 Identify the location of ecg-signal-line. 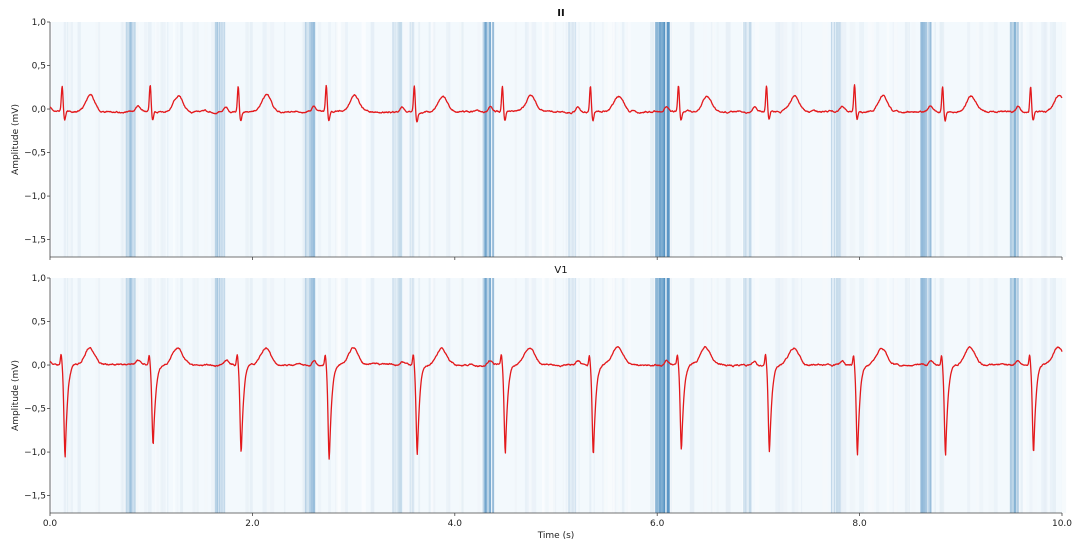
(556, 103).